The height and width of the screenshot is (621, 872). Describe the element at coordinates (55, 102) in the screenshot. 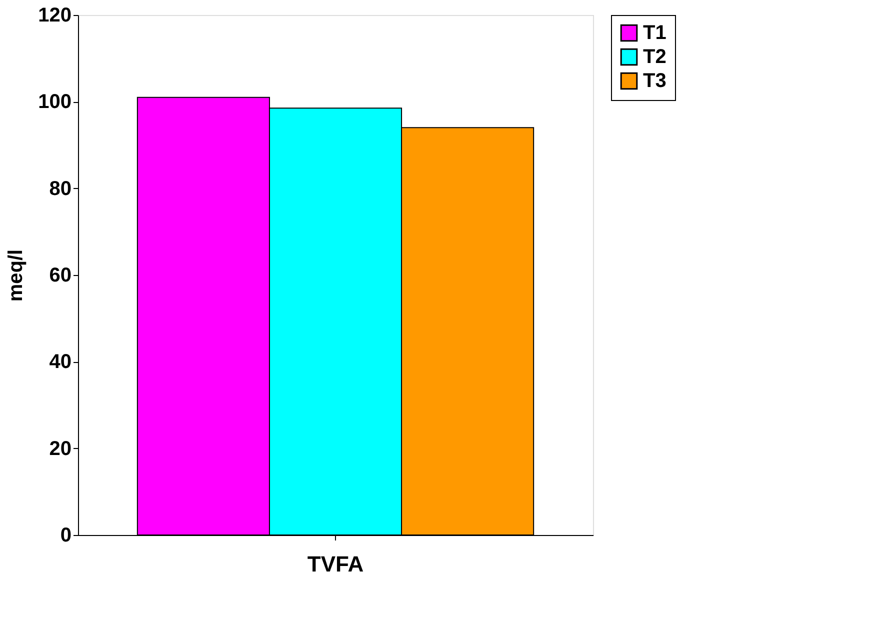

I see `y-tick-label: 100` at that location.